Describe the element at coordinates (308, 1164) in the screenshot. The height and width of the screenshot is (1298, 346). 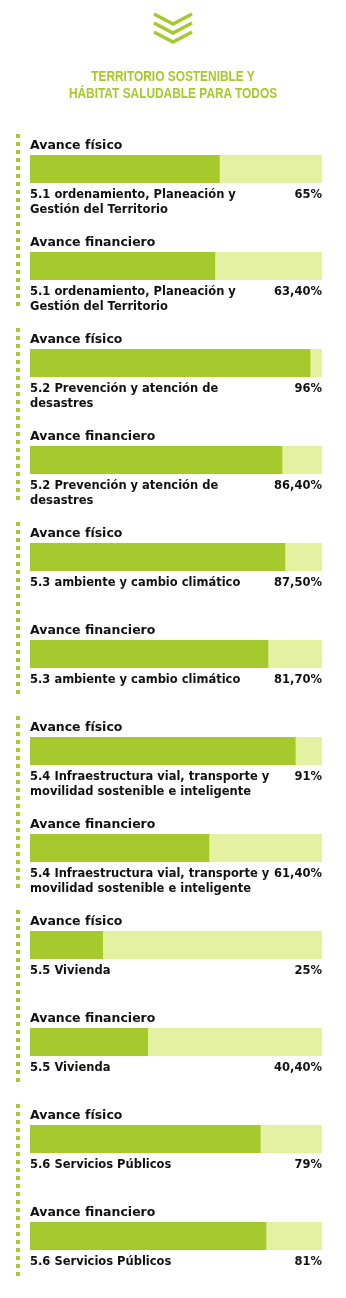
I see `data-label: 79%` at that location.